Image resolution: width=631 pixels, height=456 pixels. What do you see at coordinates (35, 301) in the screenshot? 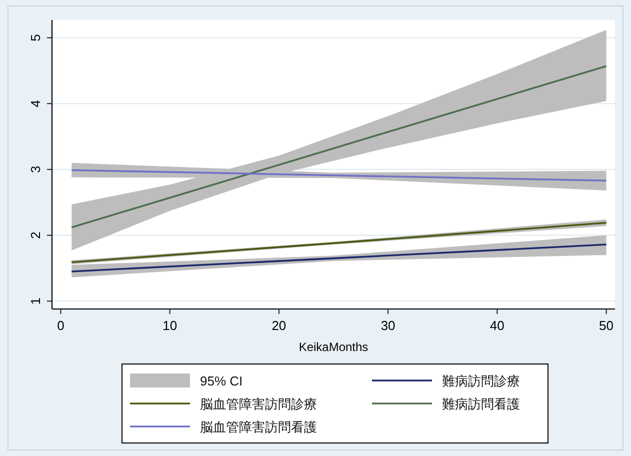
I see `y-tick-label: 1` at bounding box center [35, 301].